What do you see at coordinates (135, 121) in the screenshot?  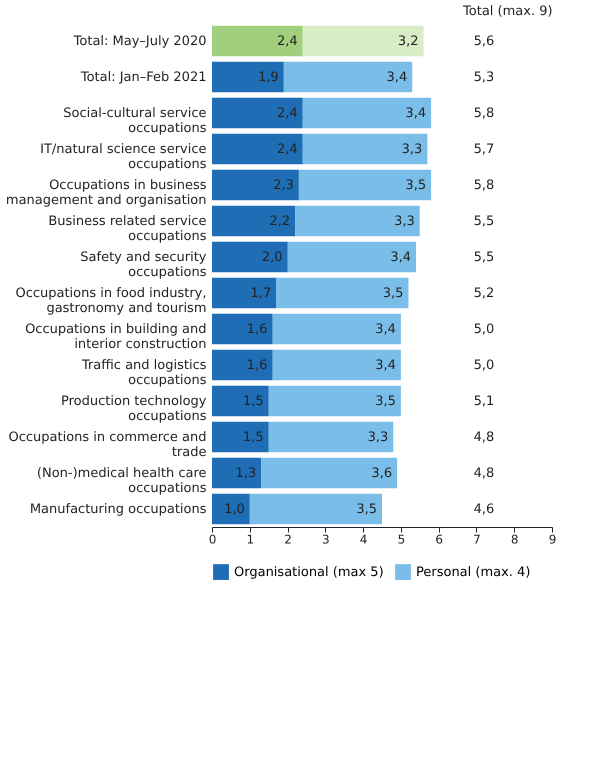 I see `y-tick-label: Social-cultural service occupations` at bounding box center [135, 121].